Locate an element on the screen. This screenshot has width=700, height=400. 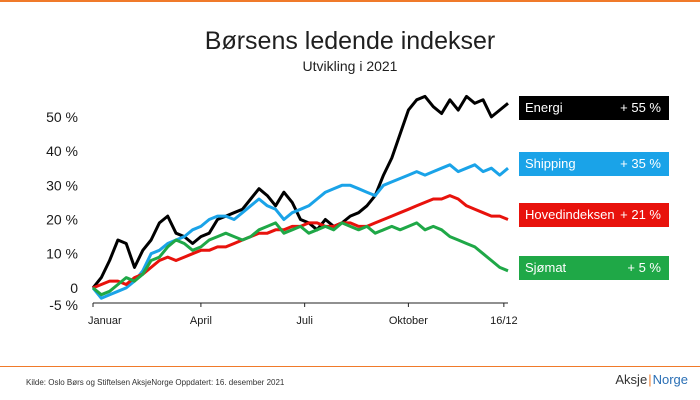
chart-subtitle: Utvikling i 2021 is located at coordinates (350, 66).